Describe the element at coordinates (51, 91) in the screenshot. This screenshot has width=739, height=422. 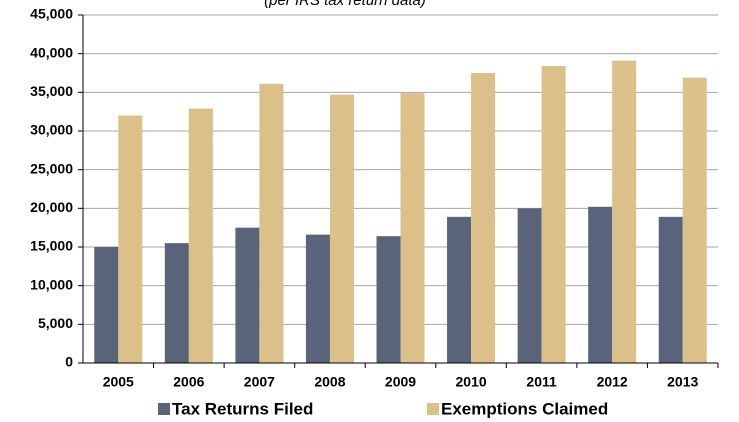
I see `y-tick-label: 35,000` at that location.